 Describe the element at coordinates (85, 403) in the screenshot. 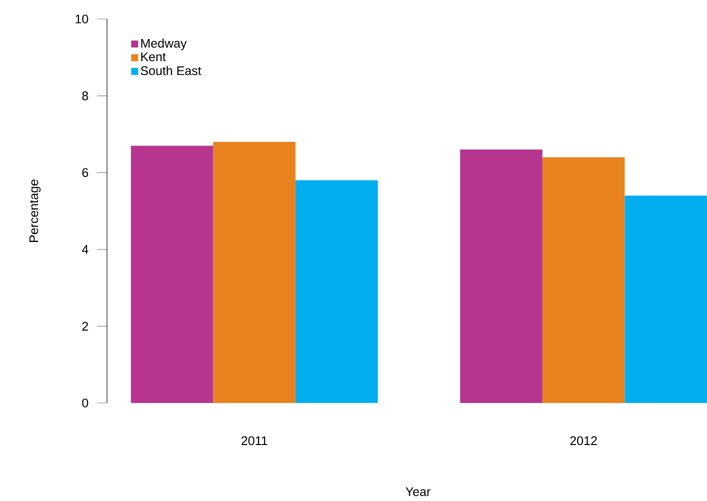

I see `y-tick-label: 0` at that location.